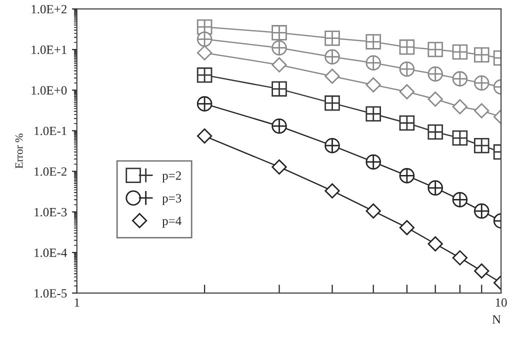 The height and width of the screenshot is (344, 516). What do you see at coordinates (50, 293) in the screenshot?
I see `y-tick-label: 1.0E-5` at bounding box center [50, 293].